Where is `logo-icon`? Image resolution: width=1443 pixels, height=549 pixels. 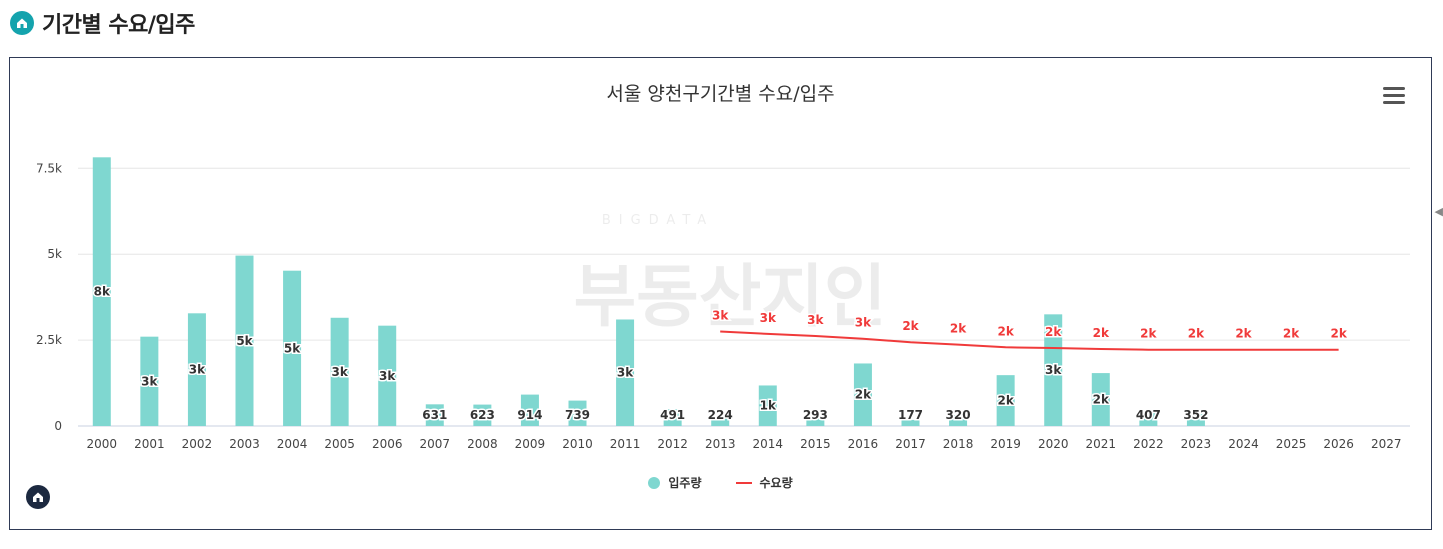 logo-icon is located at coordinates (38, 497).